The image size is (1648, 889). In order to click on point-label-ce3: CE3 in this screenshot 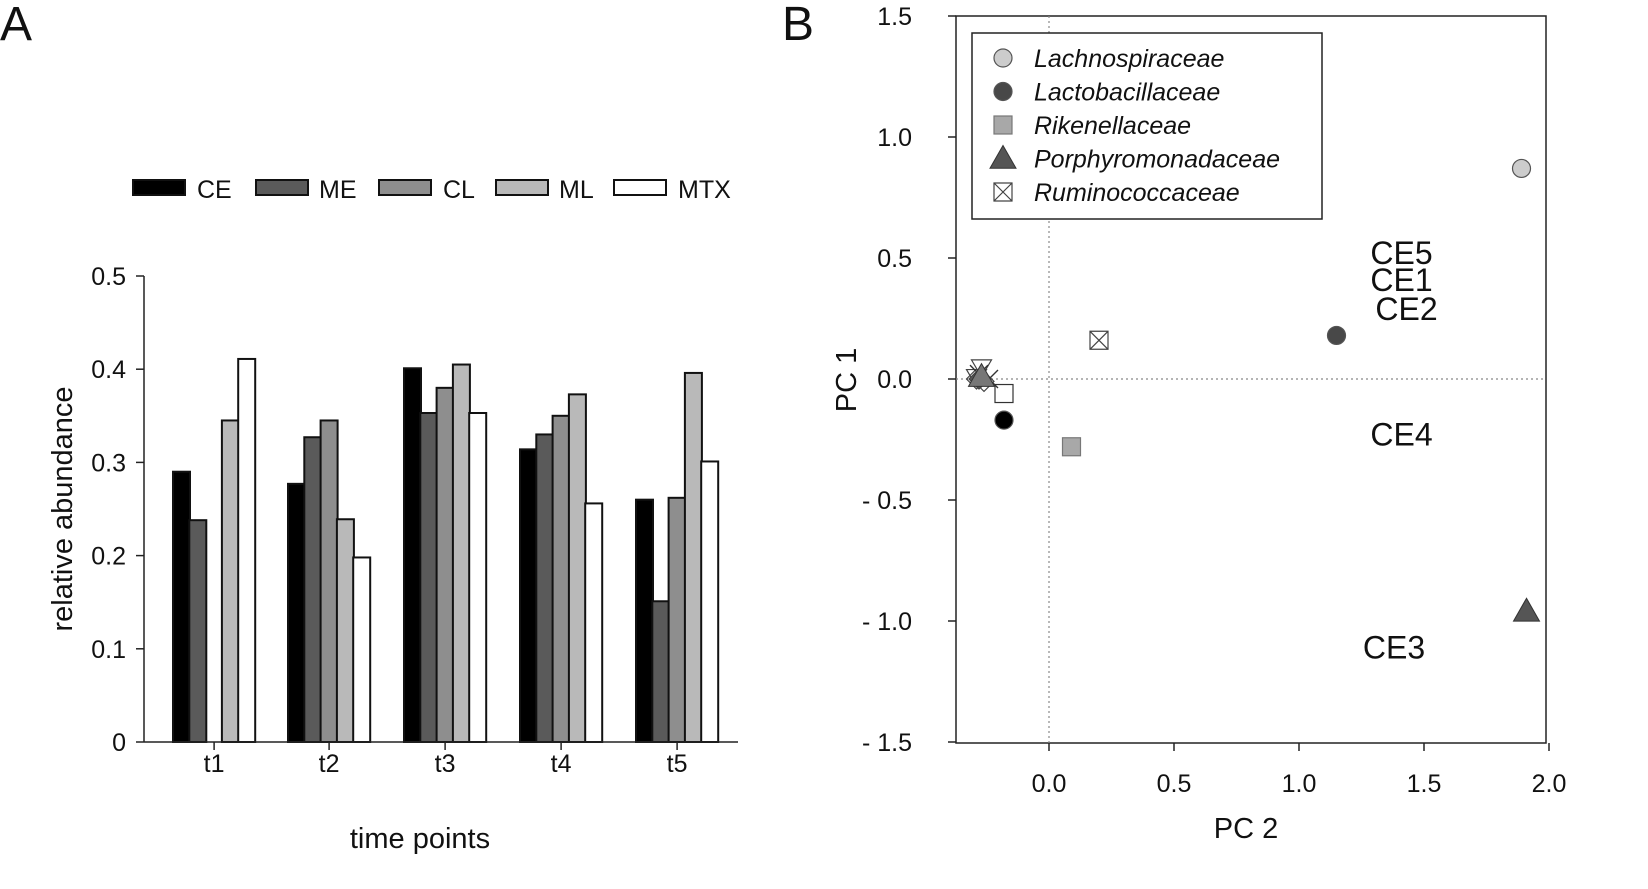, I will do `click(1394, 648)`.